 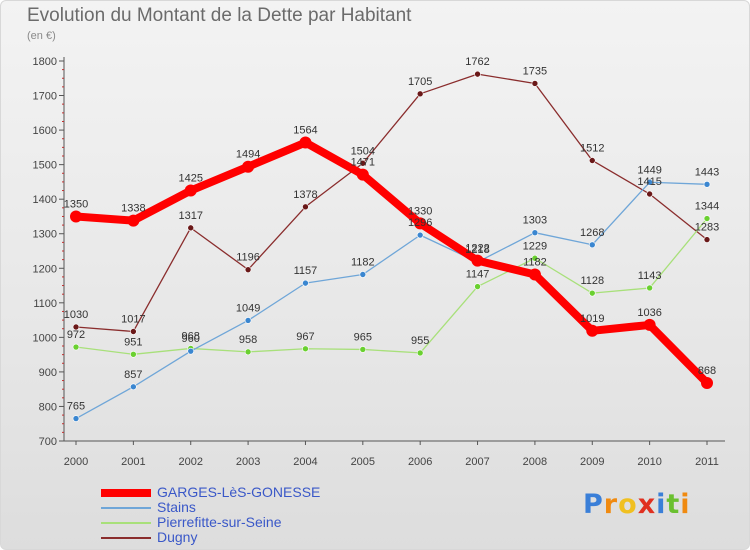 What do you see at coordinates (363, 462) in the screenshot?
I see `x-tick-label: 2005` at bounding box center [363, 462].